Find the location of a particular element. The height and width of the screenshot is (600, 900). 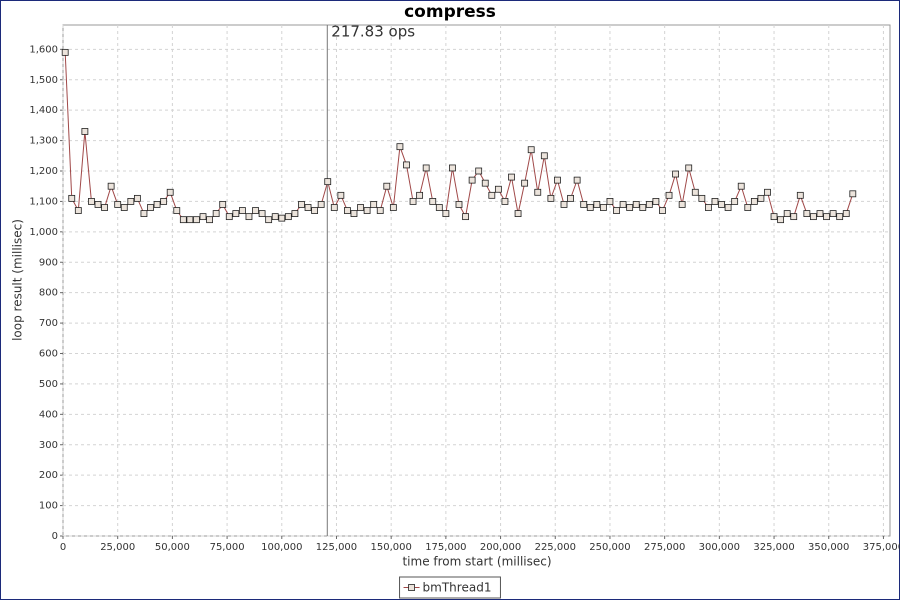

x-tick-label: 350,000 is located at coordinates (828, 547).